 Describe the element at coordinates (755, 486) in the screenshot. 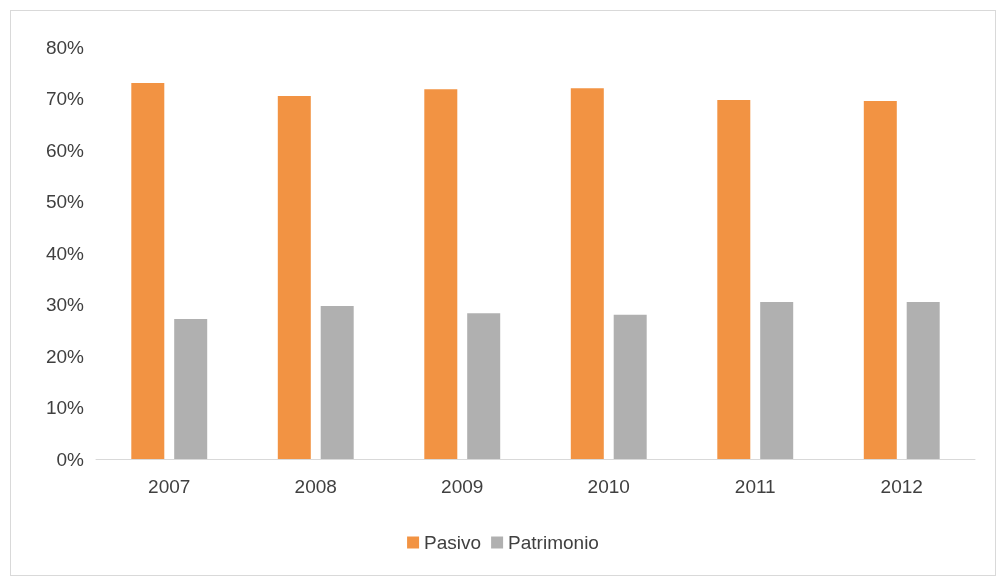

I see `x-tick-label: 2011` at that location.